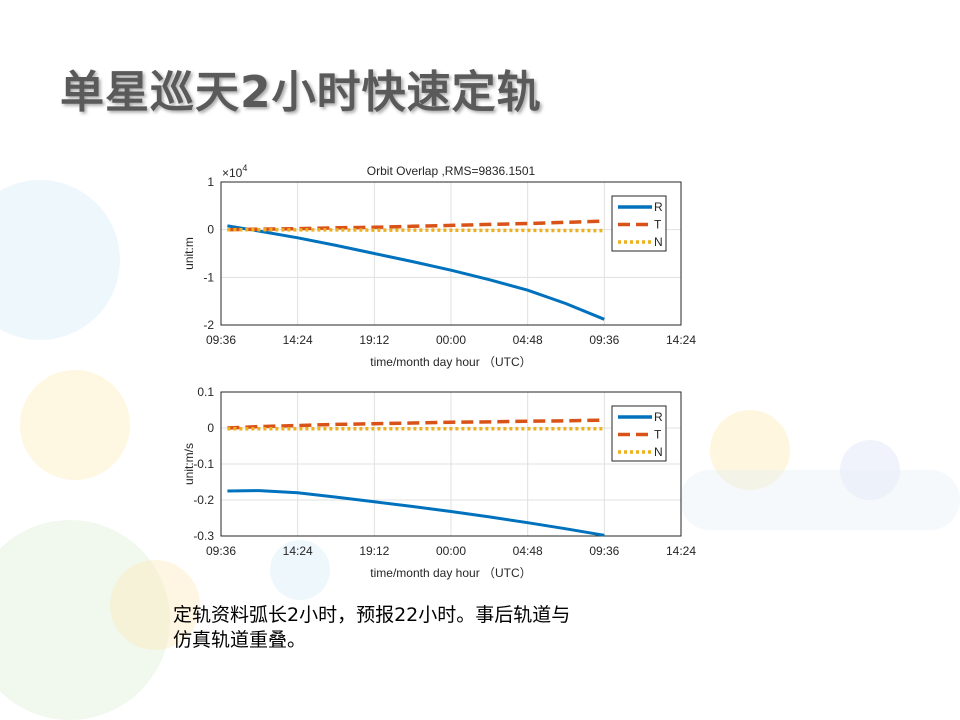 Image resolution: width=960 pixels, height=720 pixels. Describe the element at coordinates (372, 615) in the screenshot. I see `caption-line-1: 定轨资料弧长2小时，预报22小时。事后轨道与` at that location.